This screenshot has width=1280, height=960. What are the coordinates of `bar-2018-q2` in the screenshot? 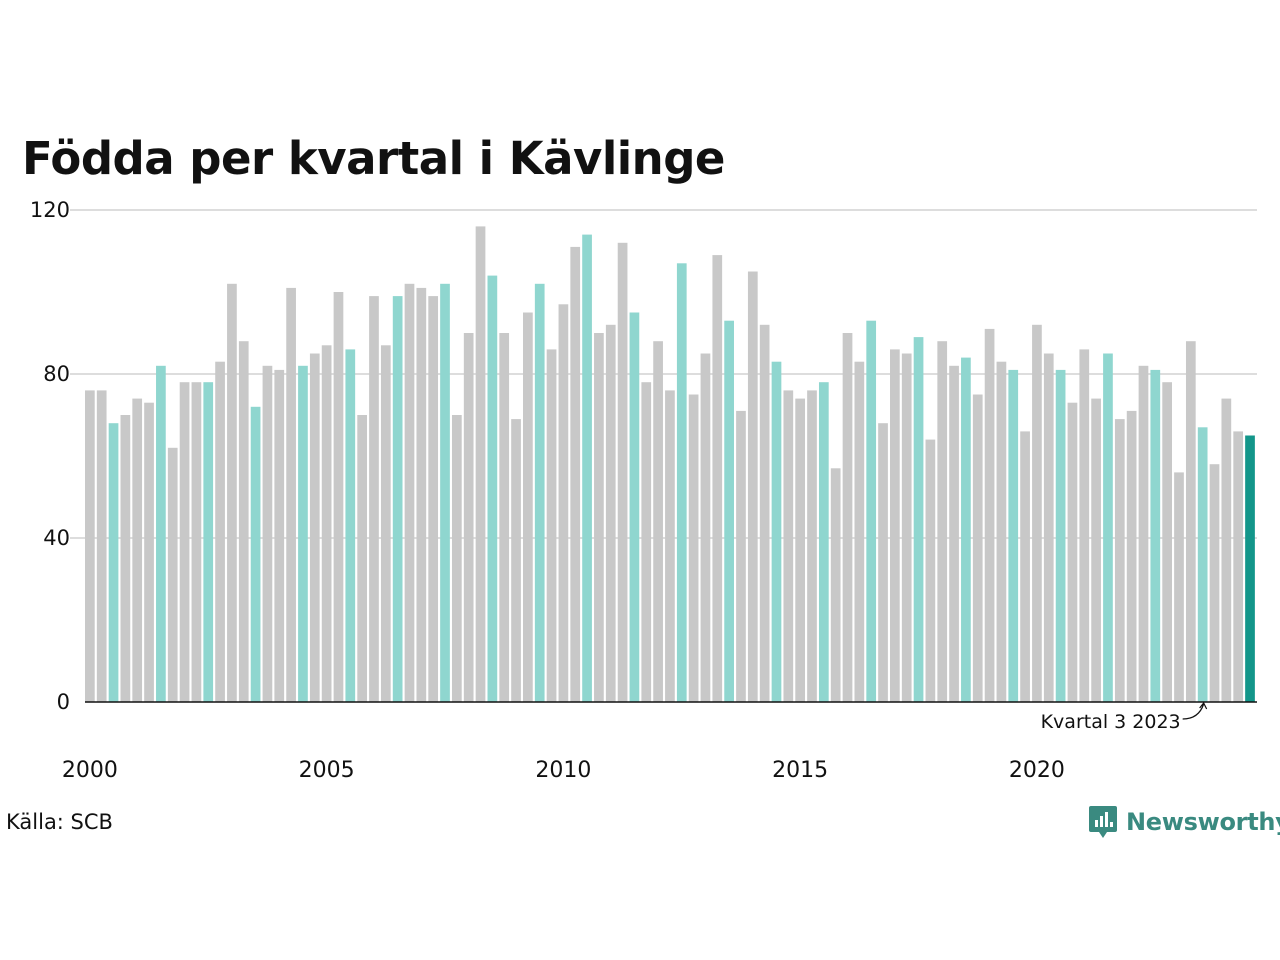 It's located at (954, 533).